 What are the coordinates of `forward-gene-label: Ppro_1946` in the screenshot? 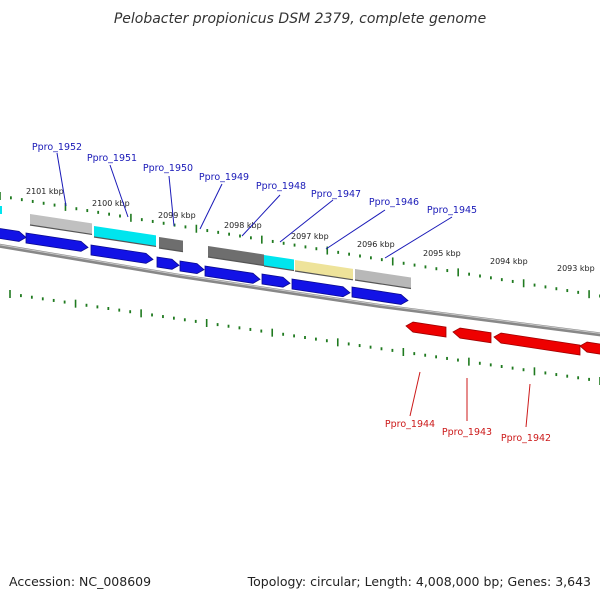 It's located at (394, 202).